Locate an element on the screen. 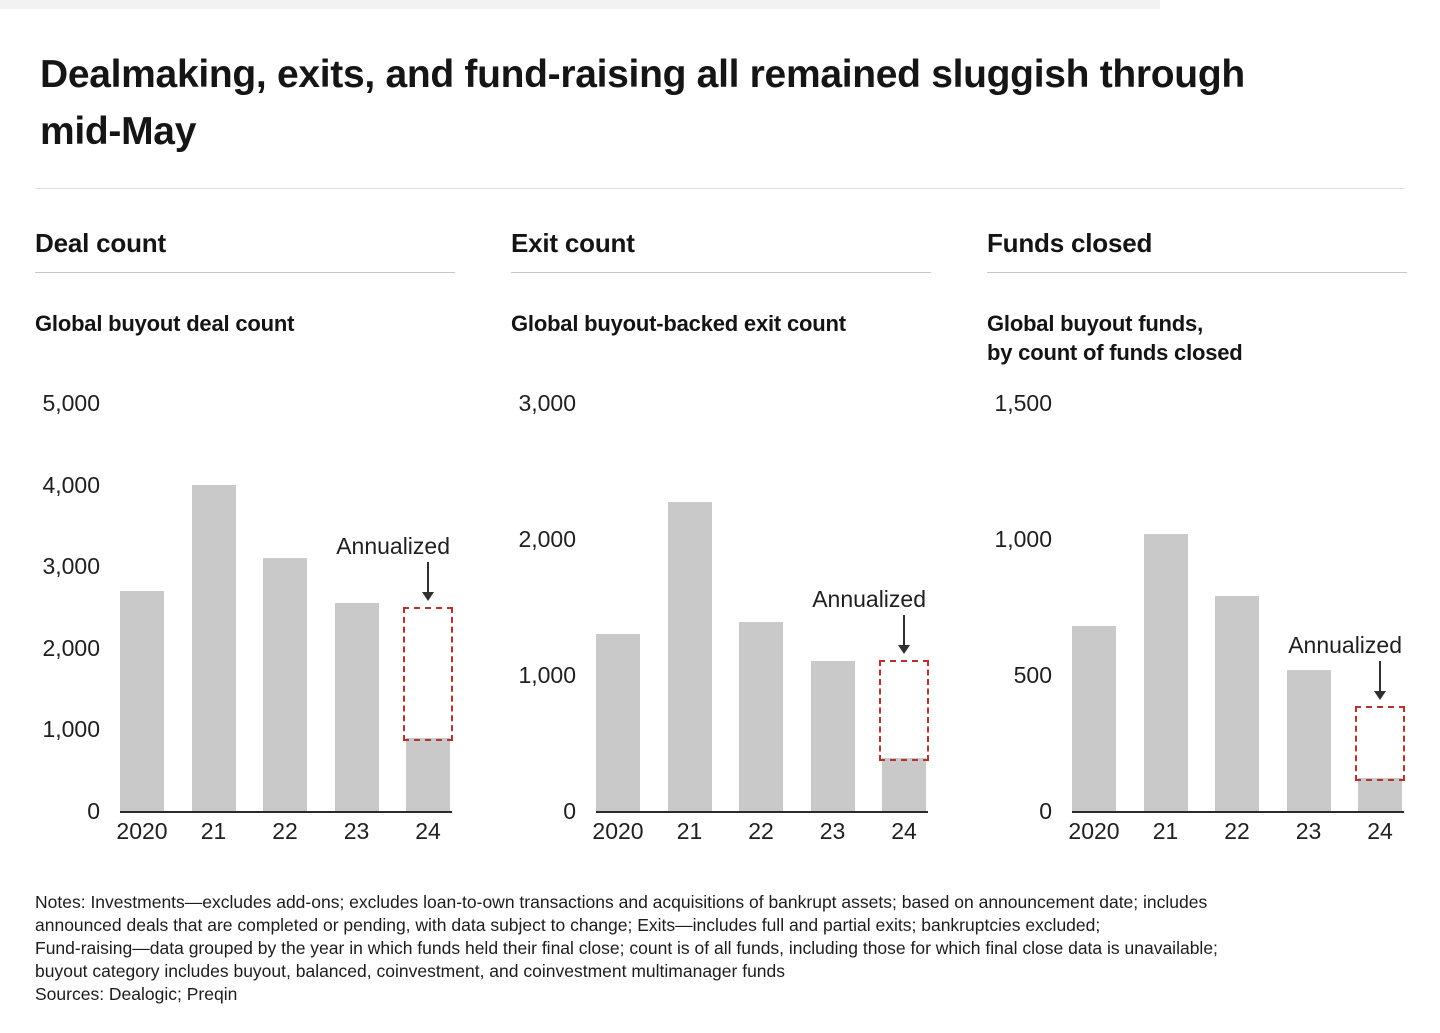 This screenshot has height=1033, width=1440. y-tick-label: 500 is located at coordinates (1032, 675).